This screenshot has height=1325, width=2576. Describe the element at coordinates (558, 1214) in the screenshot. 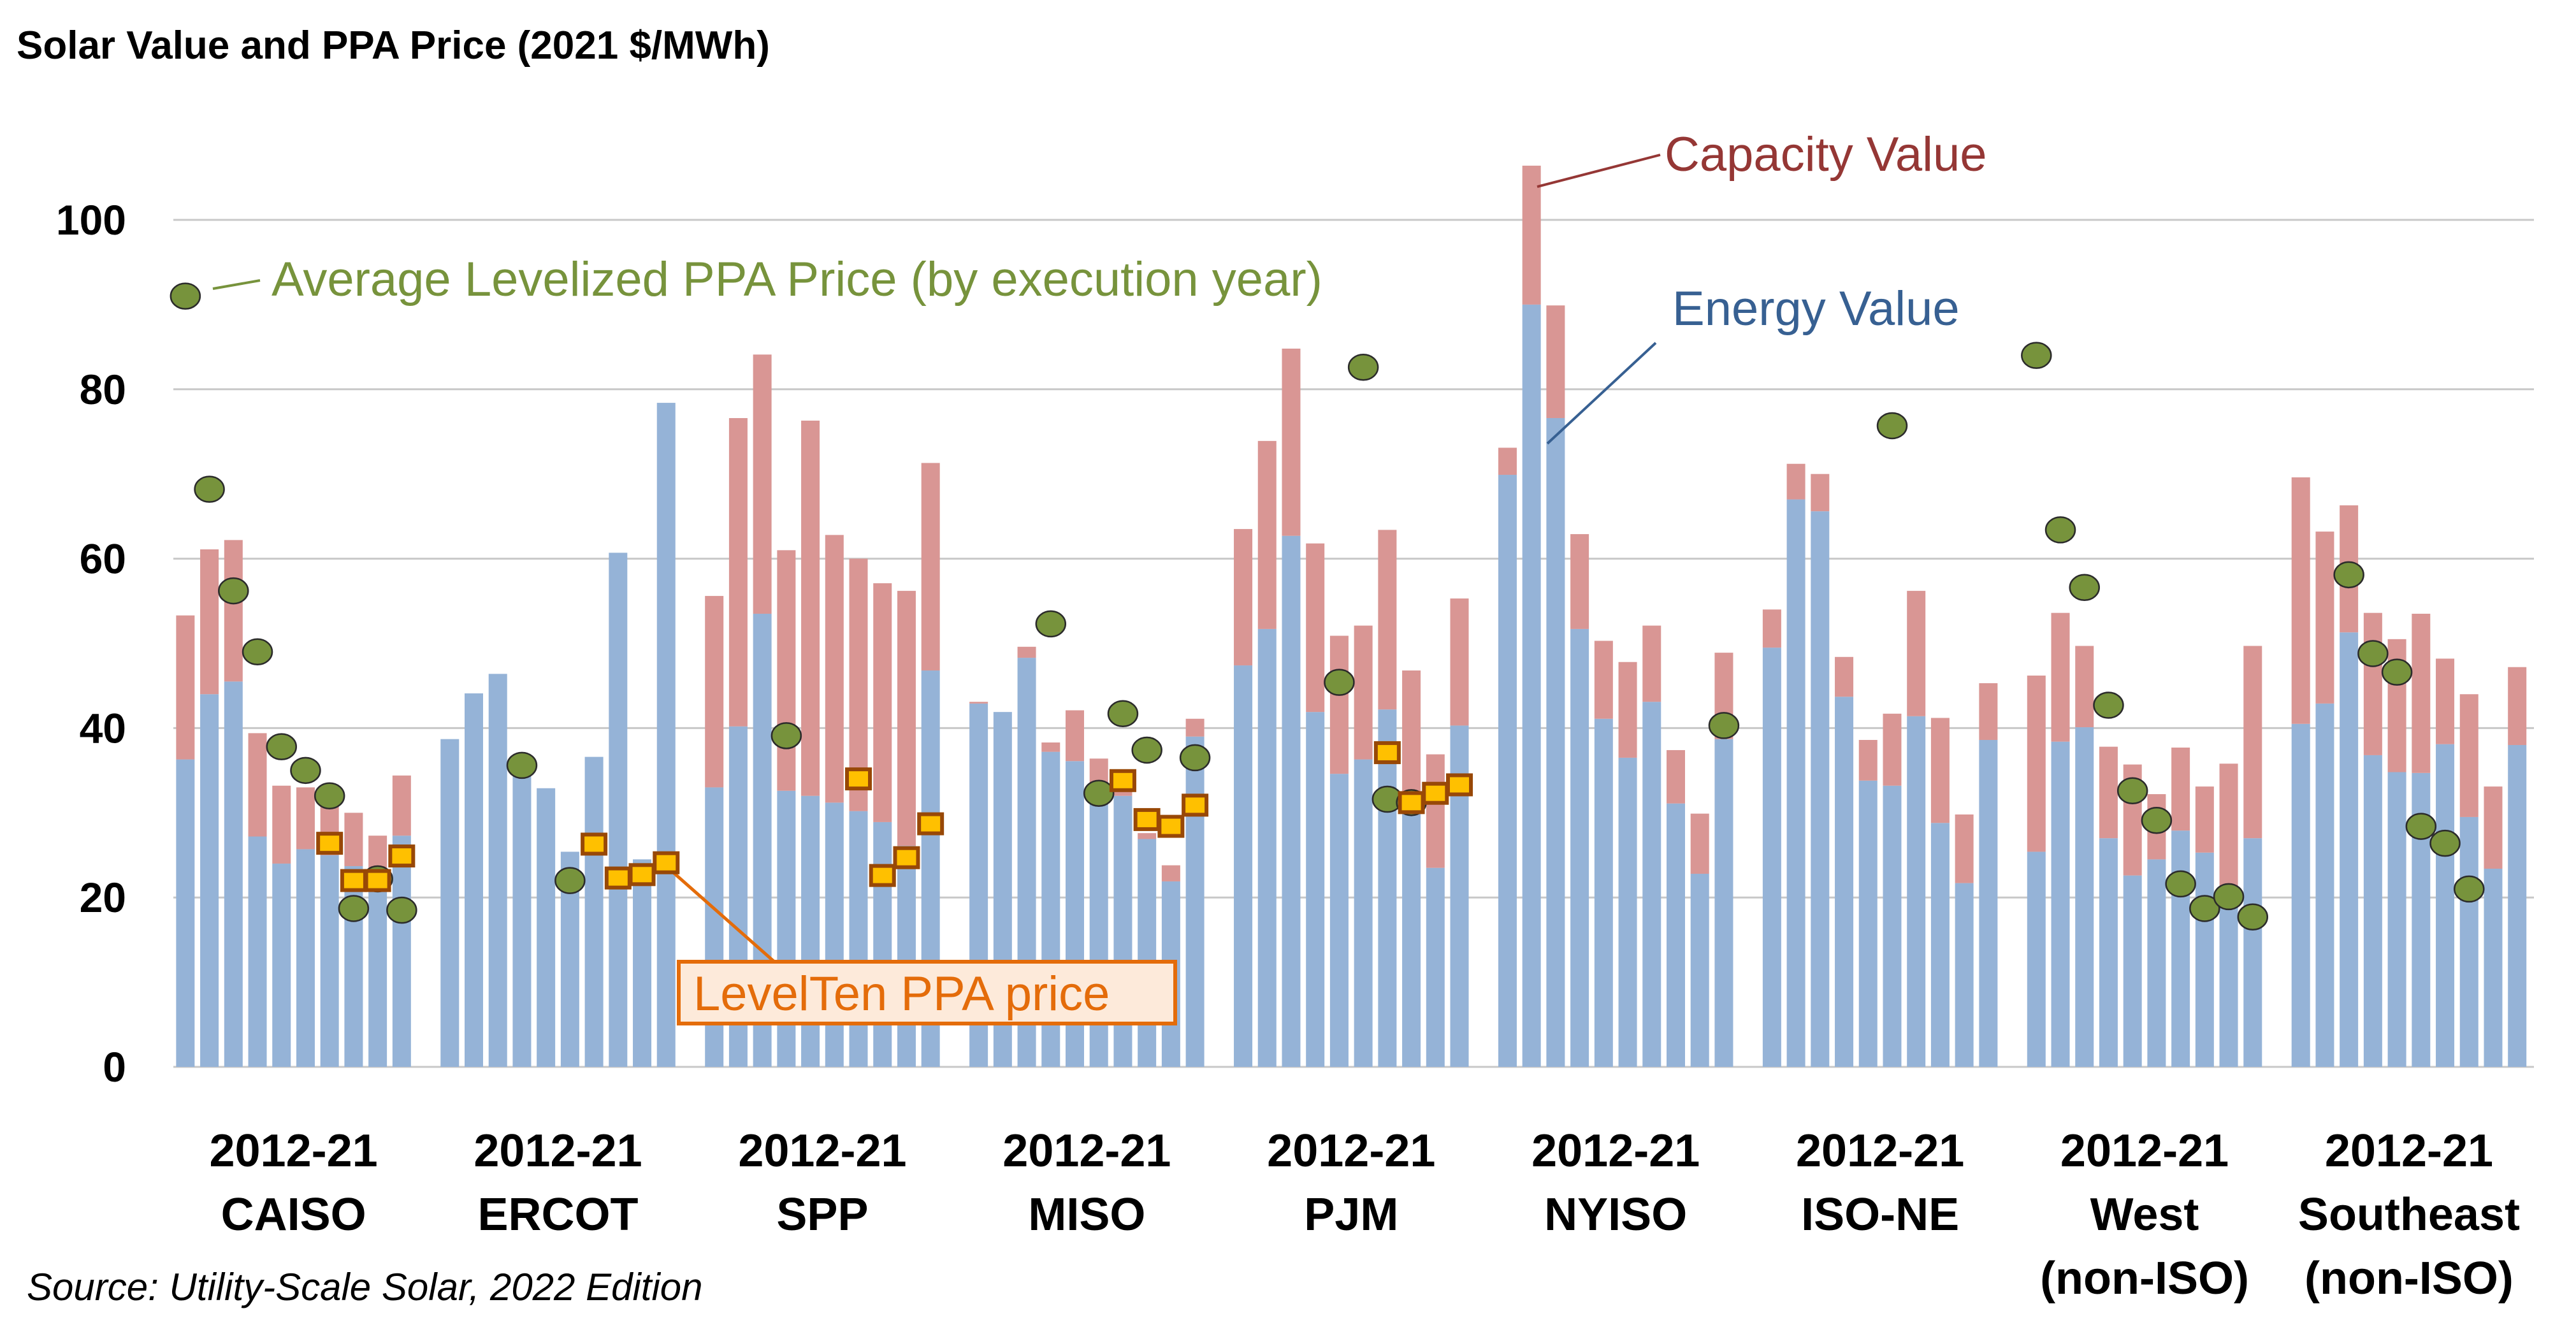

I see `category-label: ERCOT` at that location.